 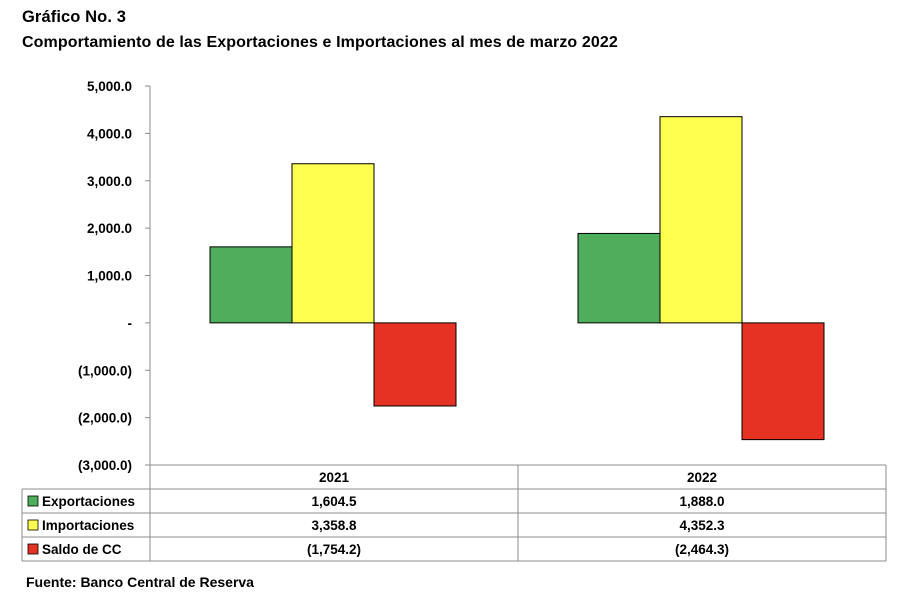 What do you see at coordinates (109, 86) in the screenshot?
I see `y-tick-label: 5,000.0` at bounding box center [109, 86].